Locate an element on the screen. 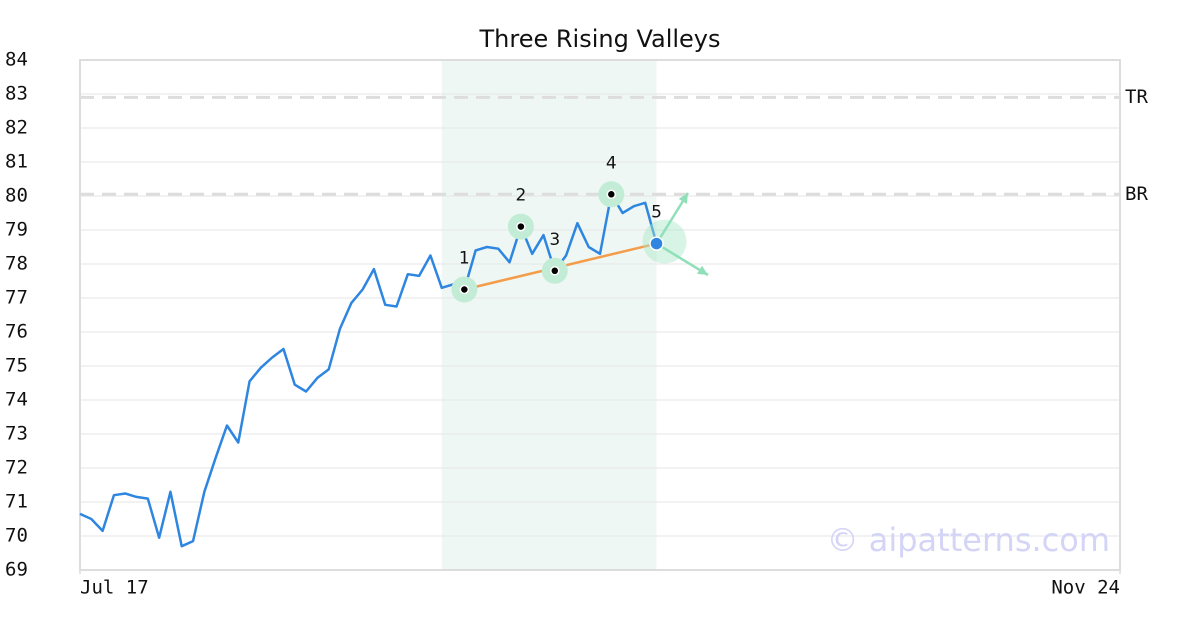 Image resolution: width=1200 pixels, height=630 pixels. y-tick-label: 77 is located at coordinates (16, 298).